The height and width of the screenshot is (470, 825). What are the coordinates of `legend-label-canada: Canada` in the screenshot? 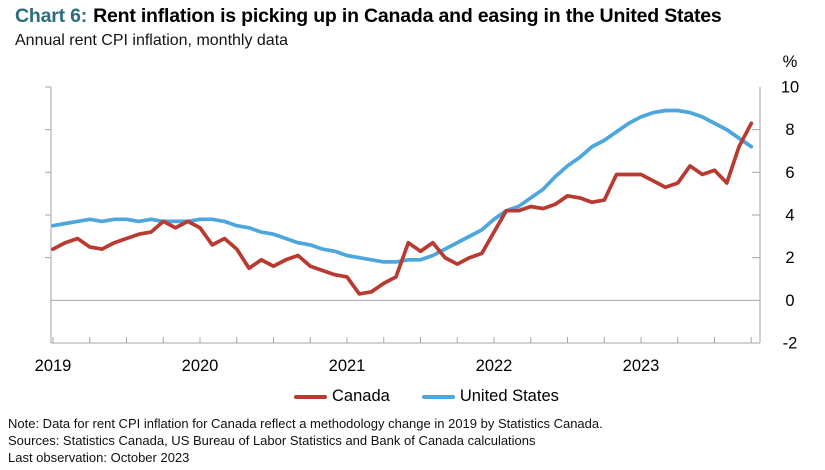 It's located at (361, 396).